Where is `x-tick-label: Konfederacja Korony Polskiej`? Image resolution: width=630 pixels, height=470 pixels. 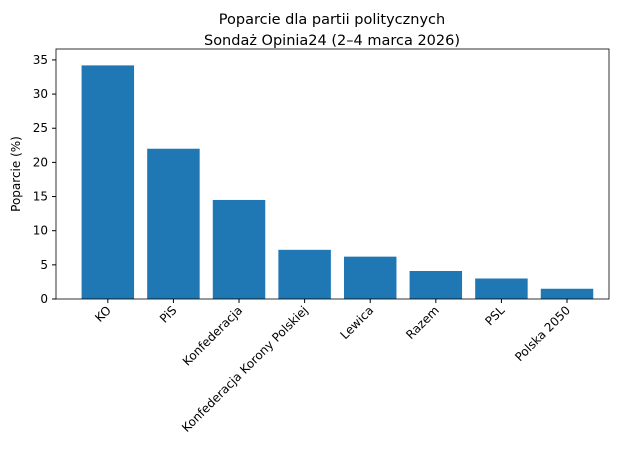 x-tick-label: Konfederacja Korony Polskiej is located at coordinates (245, 369).